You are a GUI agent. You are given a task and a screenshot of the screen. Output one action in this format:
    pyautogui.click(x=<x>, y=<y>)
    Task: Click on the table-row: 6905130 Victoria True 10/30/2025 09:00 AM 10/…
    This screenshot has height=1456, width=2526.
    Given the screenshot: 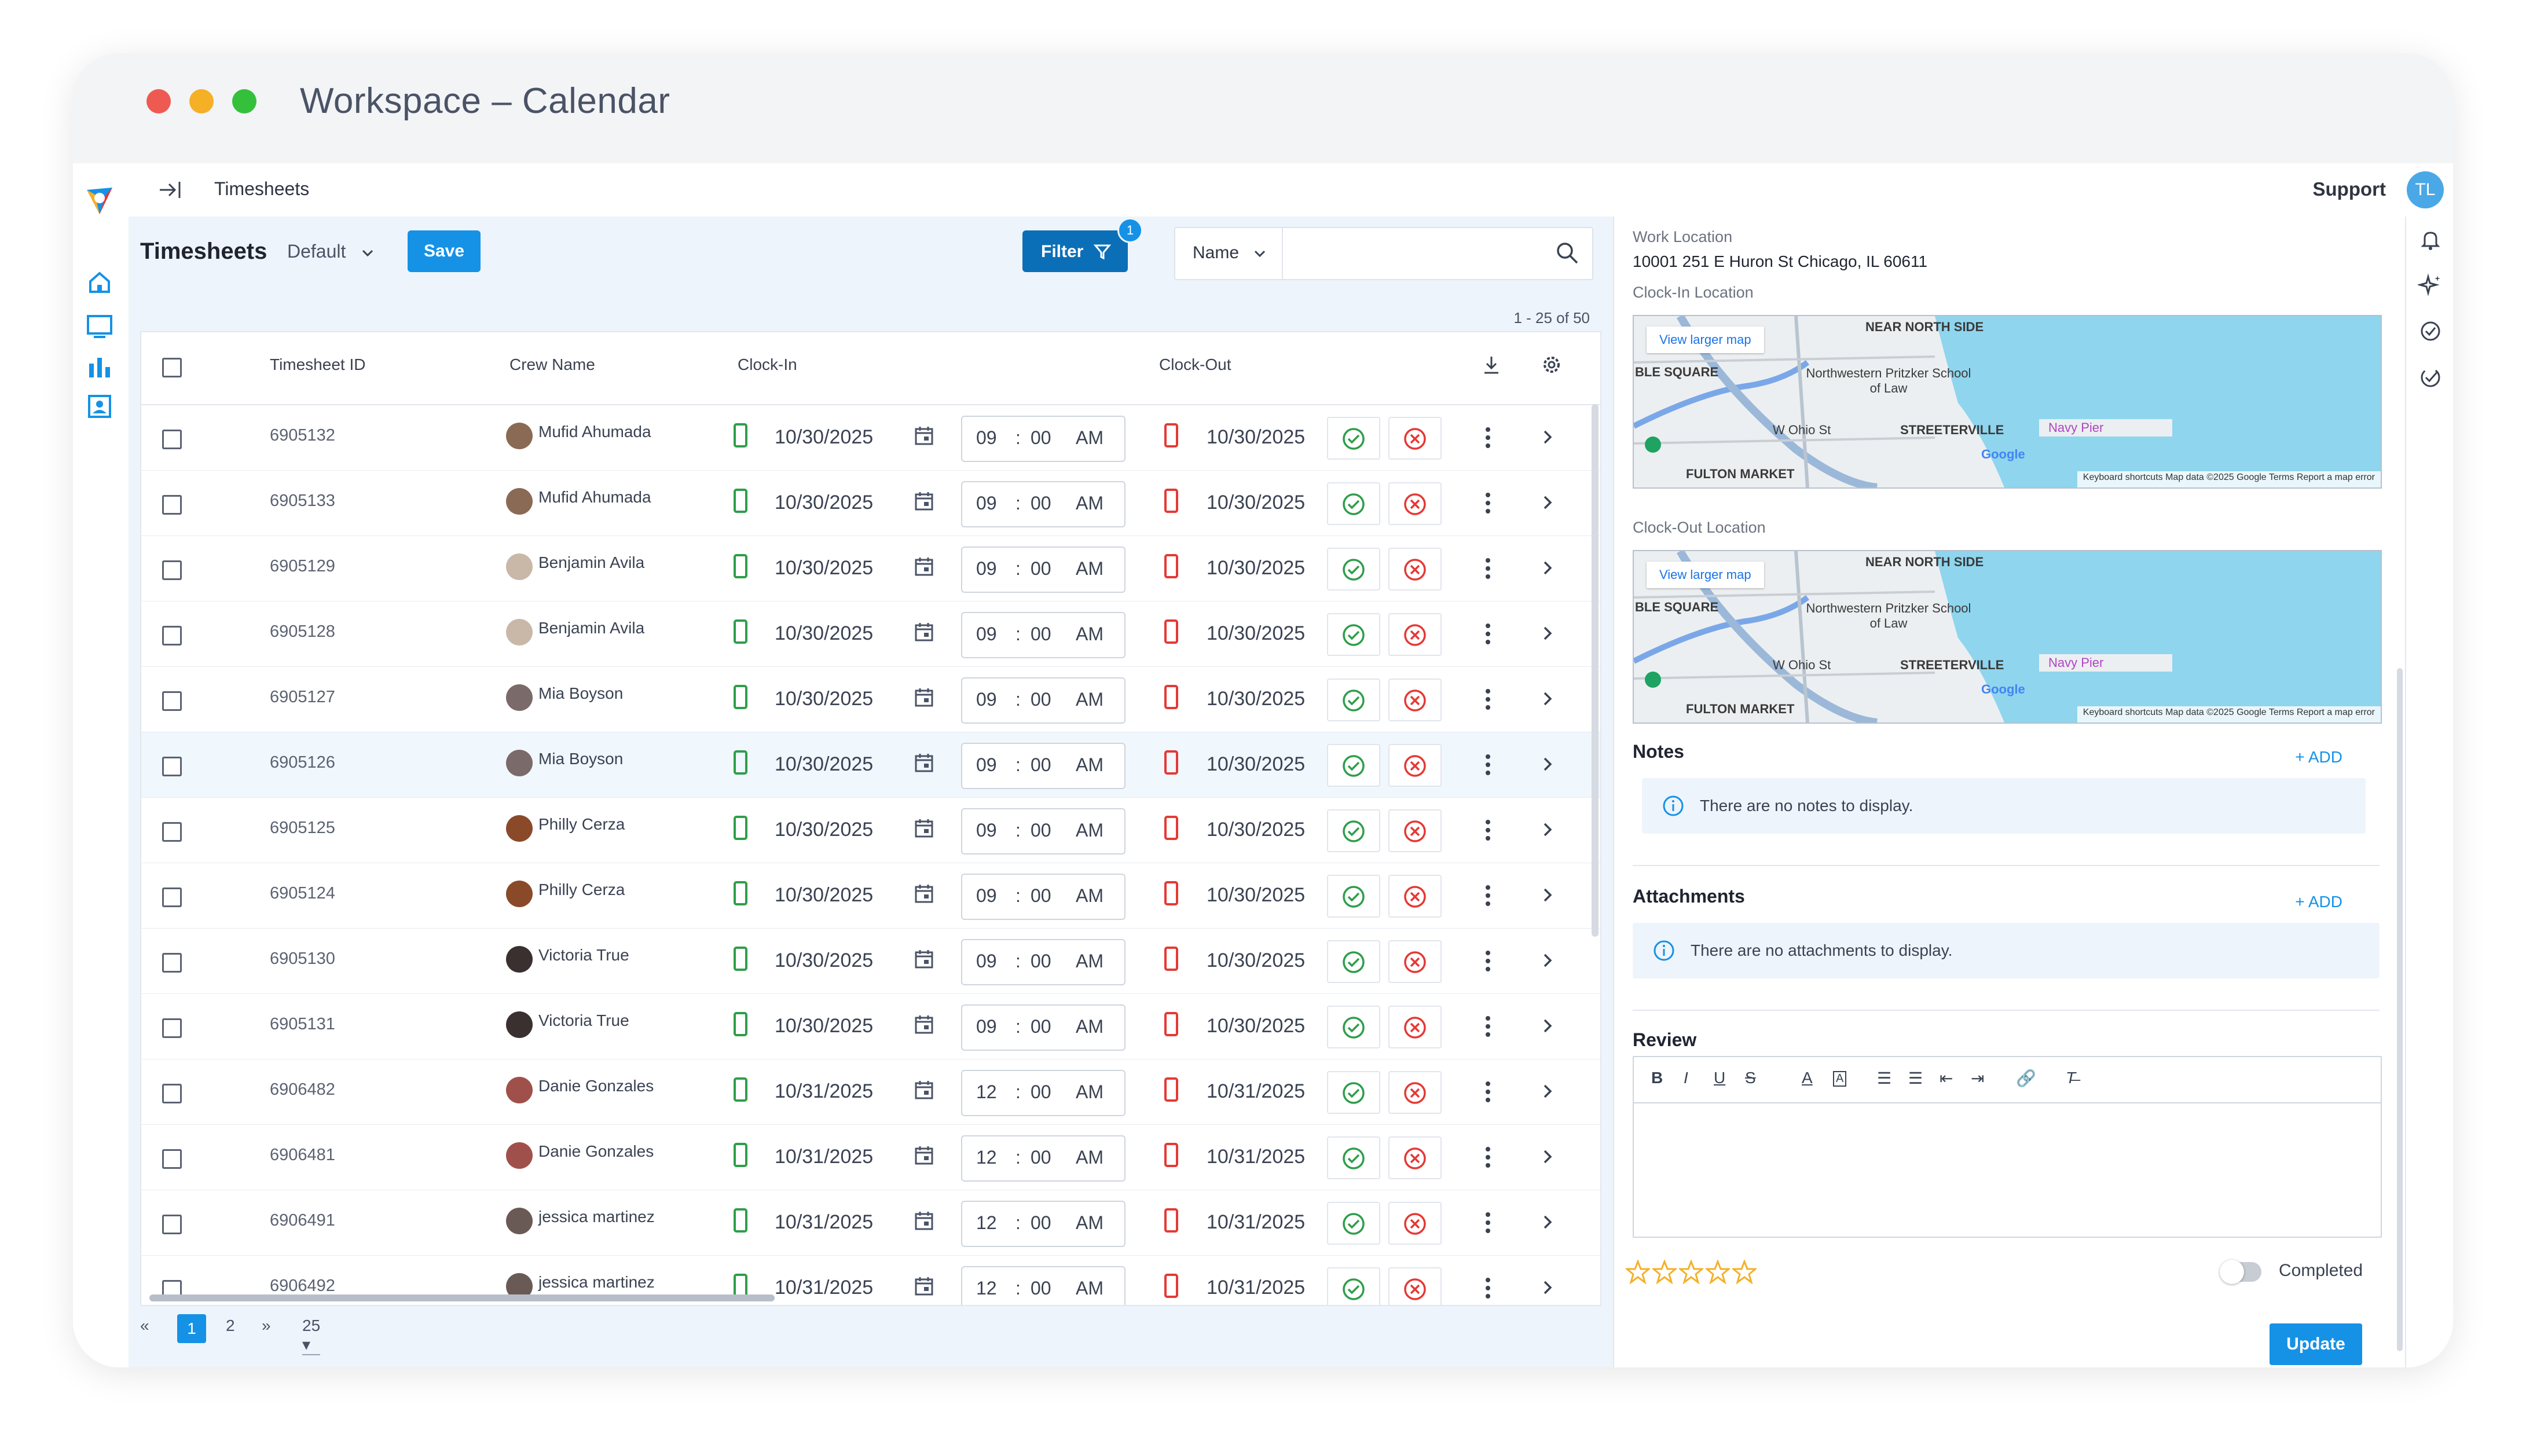 What is the action you would take?
    pyautogui.click(x=870, y=962)
    